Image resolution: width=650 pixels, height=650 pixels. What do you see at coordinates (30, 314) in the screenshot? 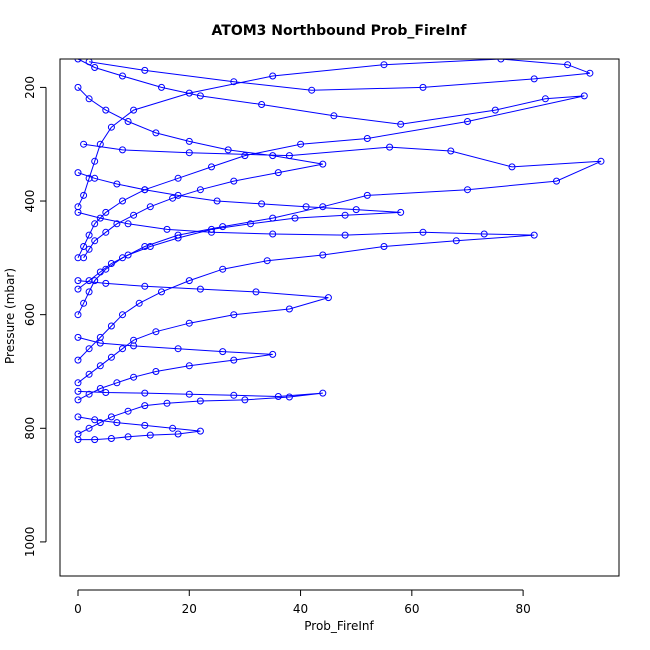
I see `y-tick-label: 600` at bounding box center [30, 314].